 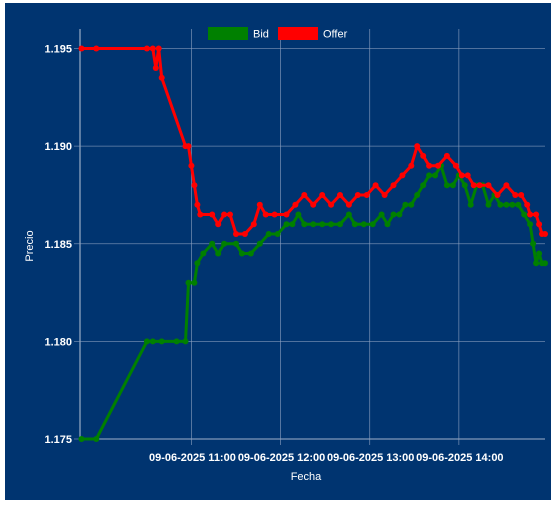 What do you see at coordinates (238, 34) in the screenshot?
I see `legend-item-bid: Bid` at bounding box center [238, 34].